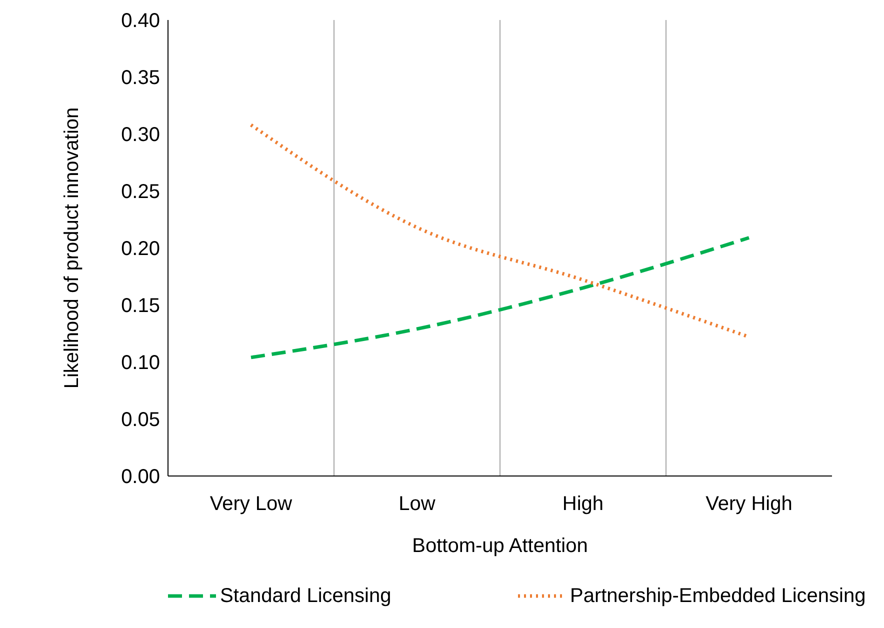 The width and height of the screenshot is (884, 628). Describe the element at coordinates (140, 135) in the screenshot. I see `y-tick-label: 0.30` at that location.